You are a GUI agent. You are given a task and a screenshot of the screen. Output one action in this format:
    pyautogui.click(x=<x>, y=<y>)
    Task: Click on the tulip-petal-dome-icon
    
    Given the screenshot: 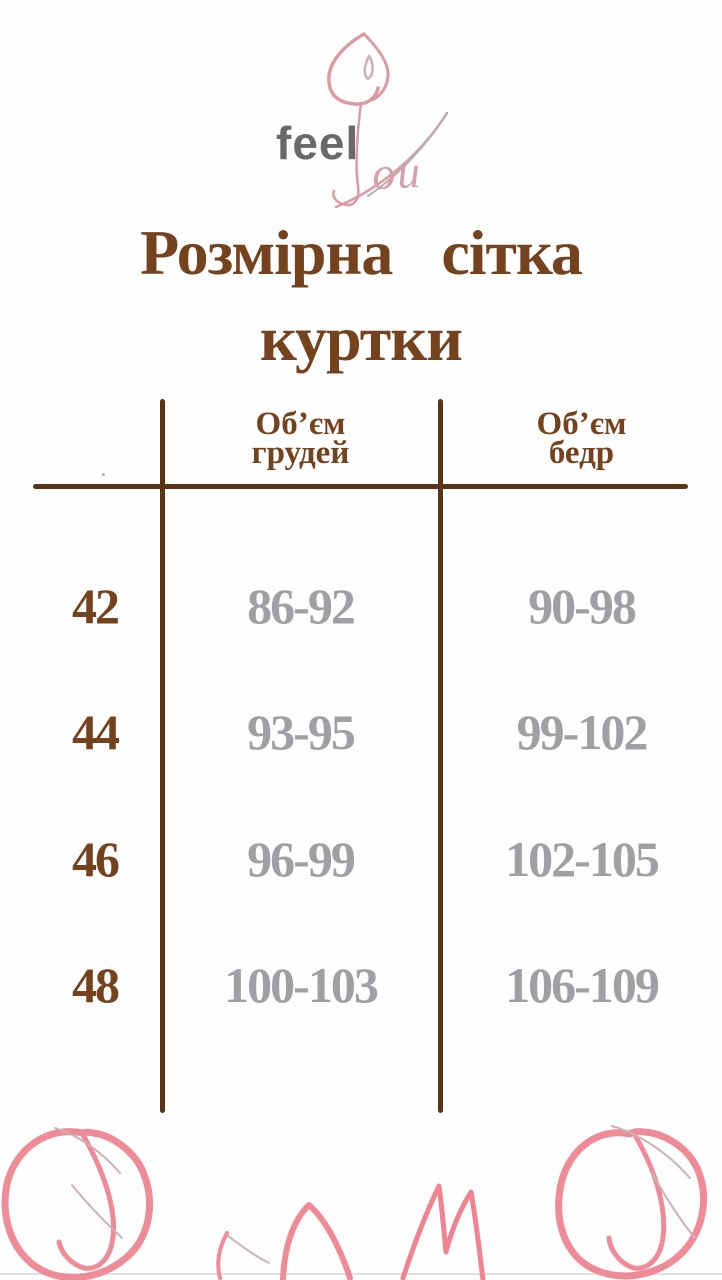 What is the action you would take?
    pyautogui.click(x=316, y=1241)
    